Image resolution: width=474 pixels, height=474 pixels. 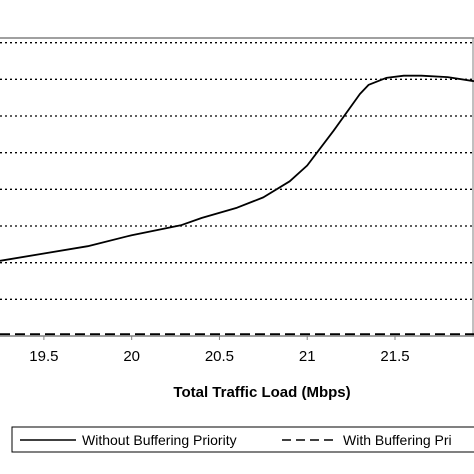 I want to click on x-tick-label-1: 20, so click(x=131, y=356).